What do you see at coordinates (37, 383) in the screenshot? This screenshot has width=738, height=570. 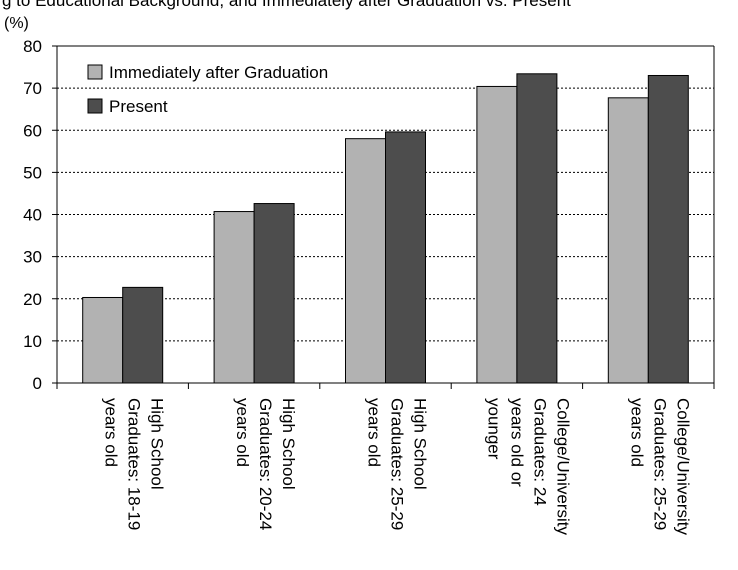 I see `y-tick-label-0: 0` at bounding box center [37, 383].